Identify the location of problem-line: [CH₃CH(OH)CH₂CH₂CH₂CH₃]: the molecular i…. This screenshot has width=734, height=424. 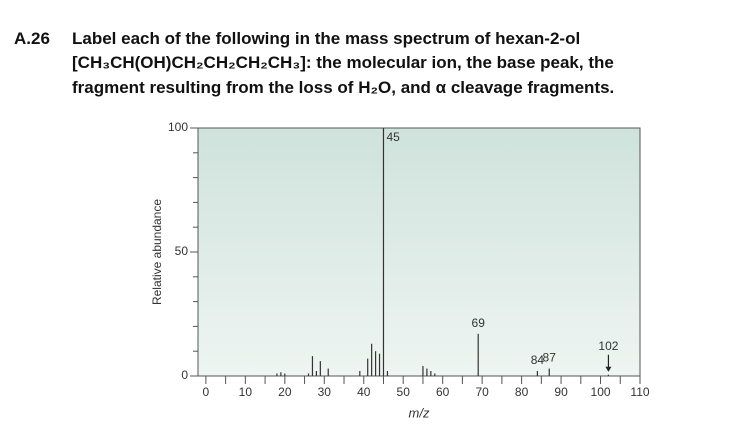
(343, 62).